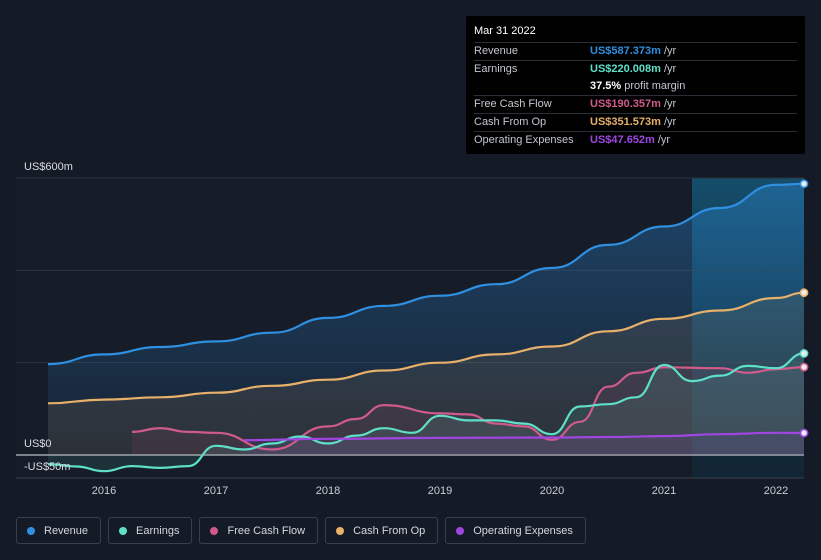 This screenshot has height=560, width=821. Describe the element at coordinates (496, 51) in the screenshot. I see `tooltip-row-label: Revenue` at that location.